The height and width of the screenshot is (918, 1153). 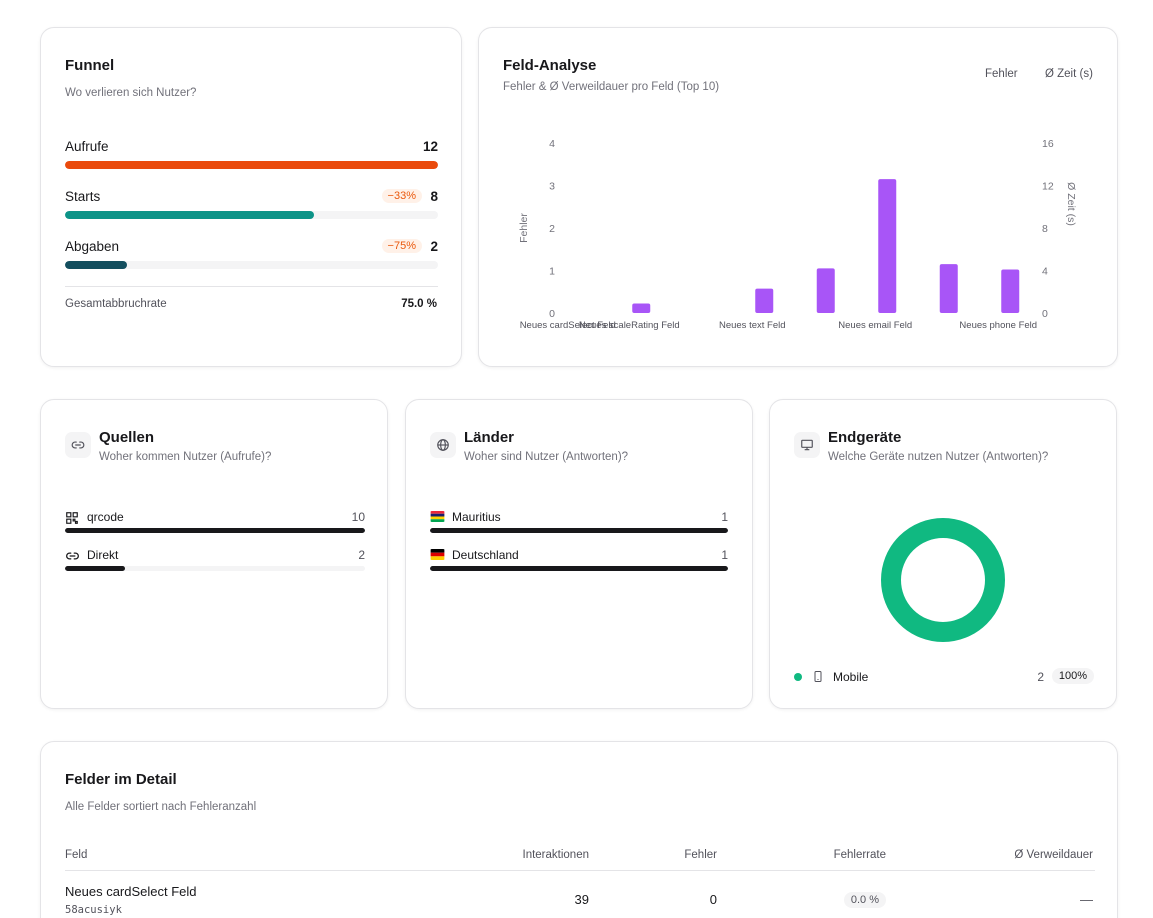 I want to click on field-interactions: 39, so click(x=581, y=899).